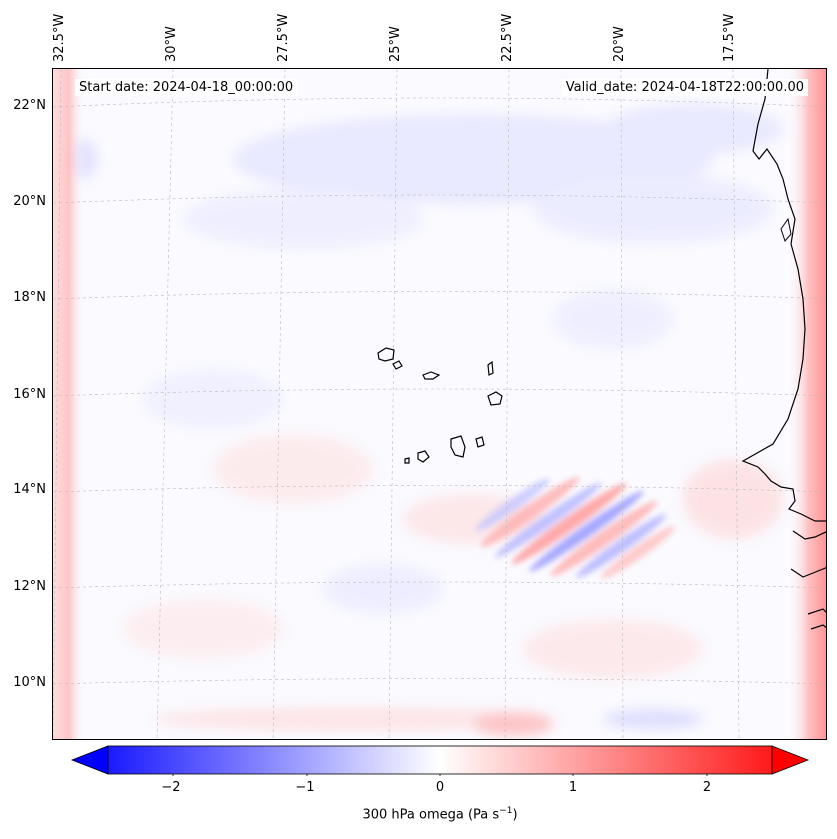  I want to click on colorbar, so click(440, 760).